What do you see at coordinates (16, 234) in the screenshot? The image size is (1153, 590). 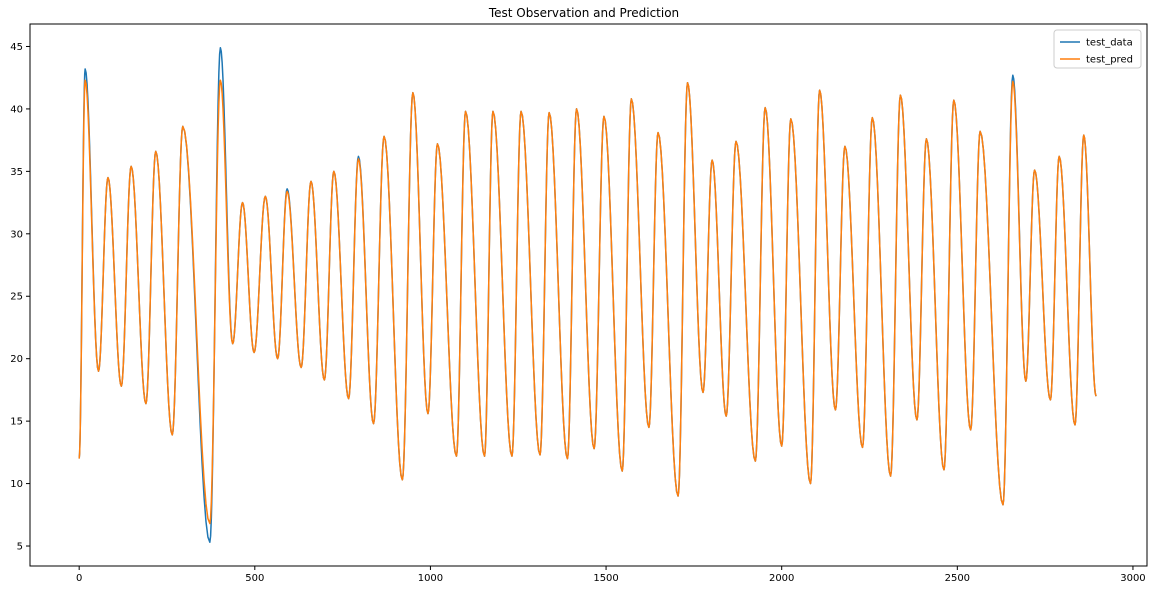 I see `y-tick-label: 30` at bounding box center [16, 234].